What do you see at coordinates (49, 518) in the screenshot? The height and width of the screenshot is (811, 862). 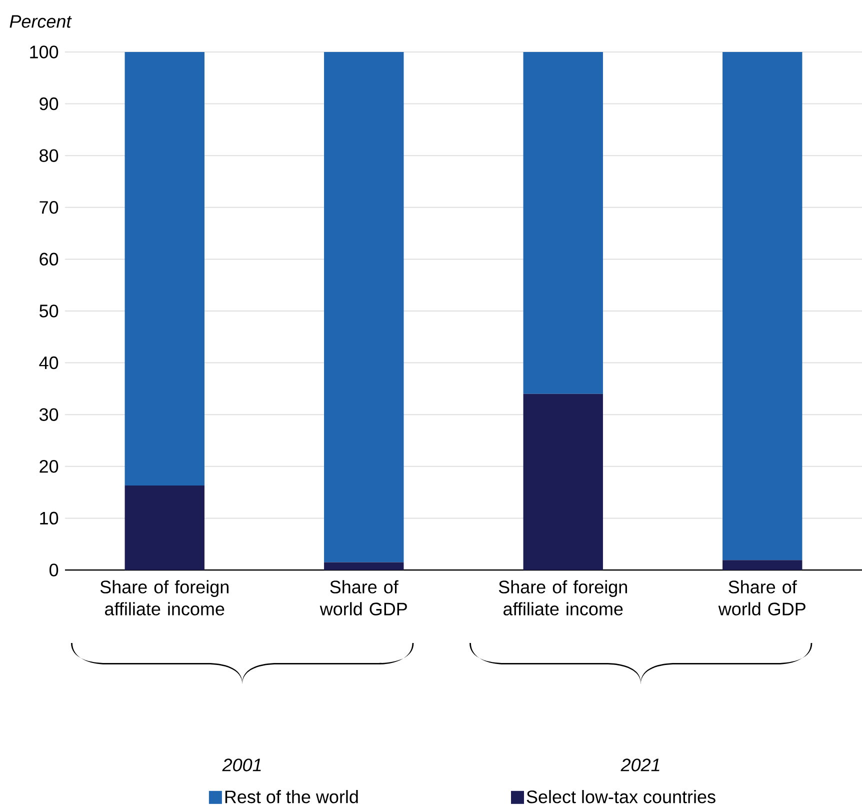 I see `y-tick-label: 10` at bounding box center [49, 518].